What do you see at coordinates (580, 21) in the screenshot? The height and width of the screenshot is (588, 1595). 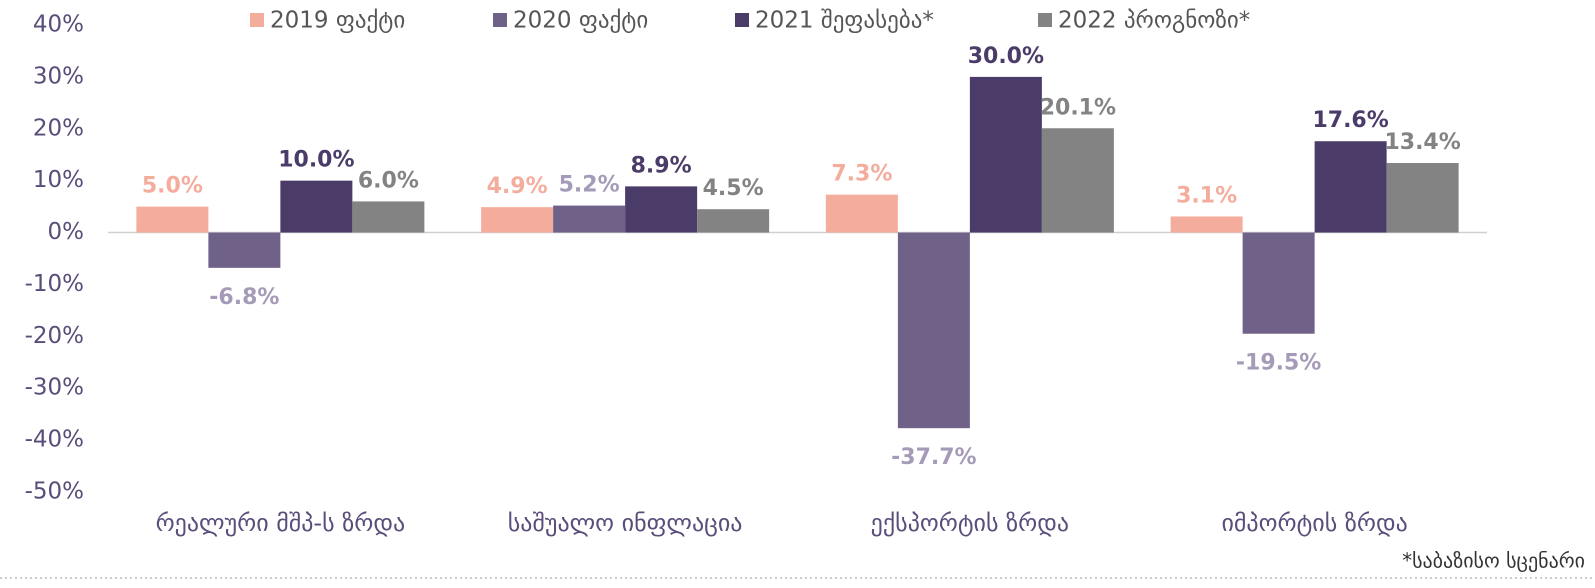 I see `legend-label: 2020 ფაქტი` at bounding box center [580, 21].